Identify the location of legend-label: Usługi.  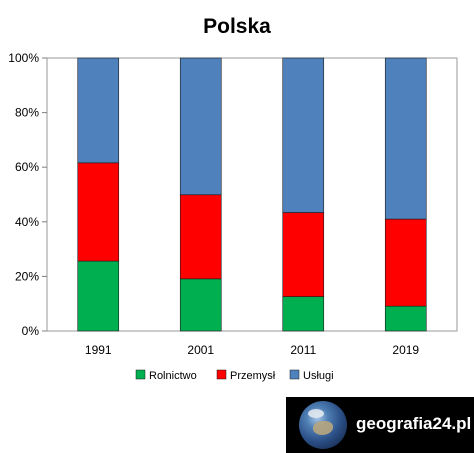
(318, 376).